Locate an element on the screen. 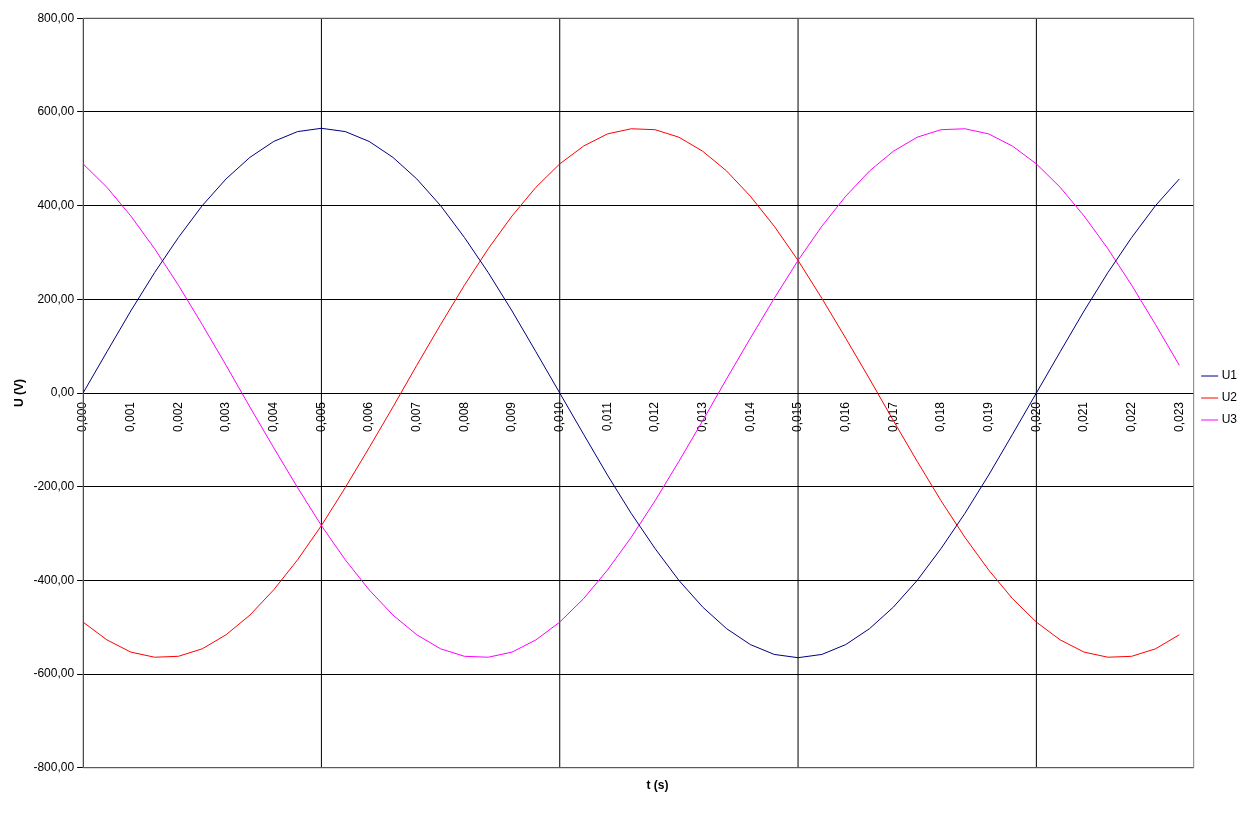 This screenshot has width=1255, height=816. x-tick-label: 0,013 is located at coordinates (702, 417).